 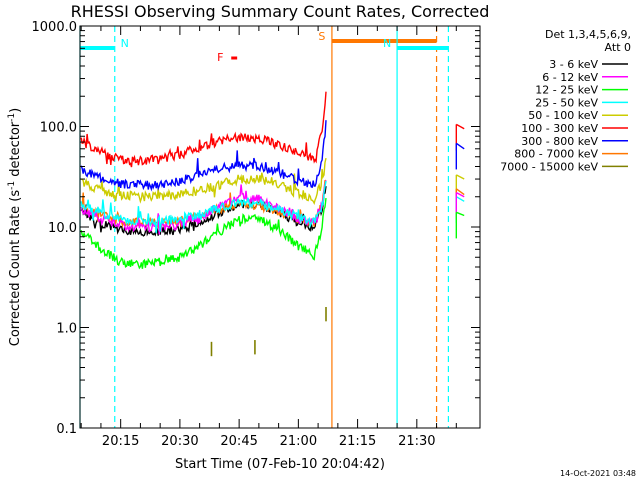 I want to click on y-tick-label: 1000.0, so click(x=55, y=27).